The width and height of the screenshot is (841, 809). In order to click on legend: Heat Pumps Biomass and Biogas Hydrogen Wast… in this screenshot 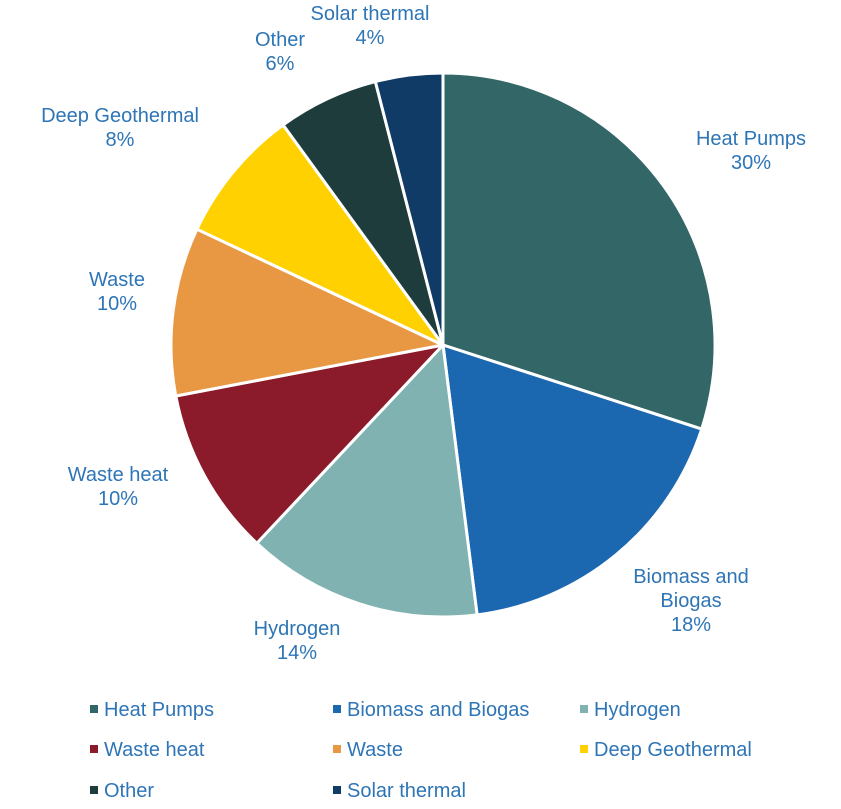, I will do `click(421, 750)`.